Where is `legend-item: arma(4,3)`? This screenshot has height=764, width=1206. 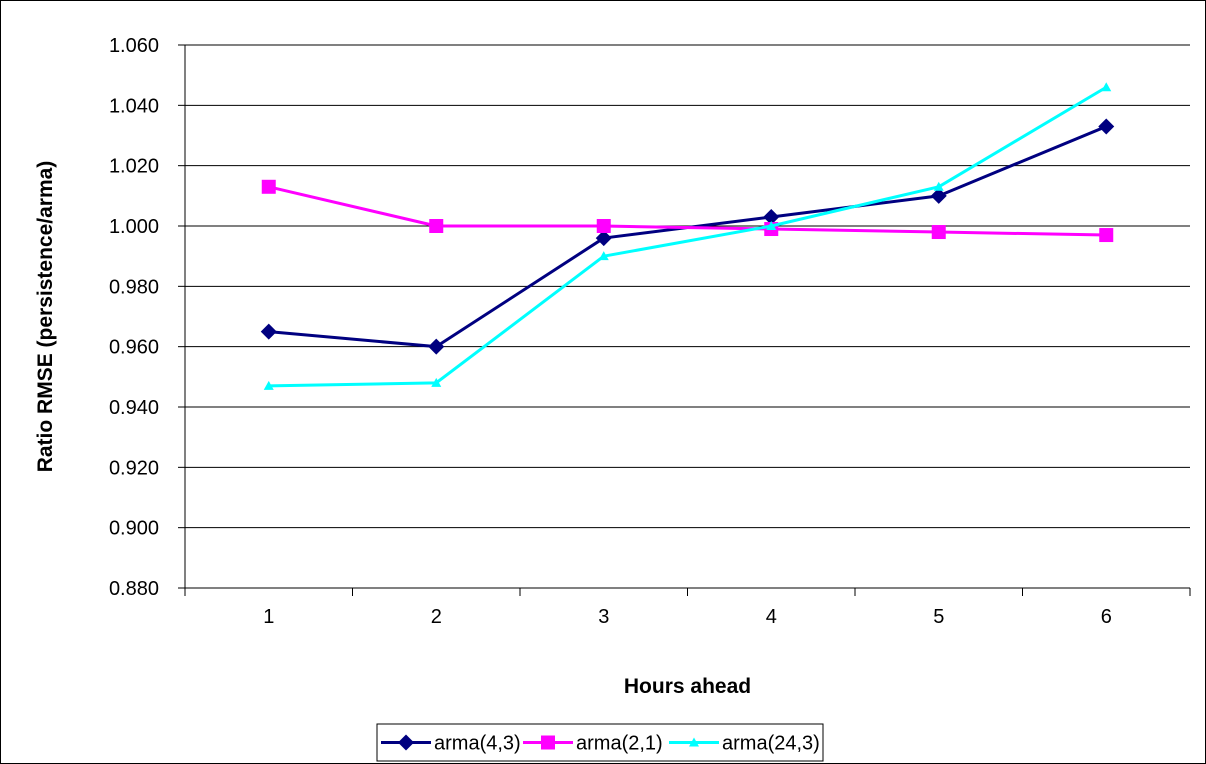 legend-item: arma(4,3) is located at coordinates (451, 744).